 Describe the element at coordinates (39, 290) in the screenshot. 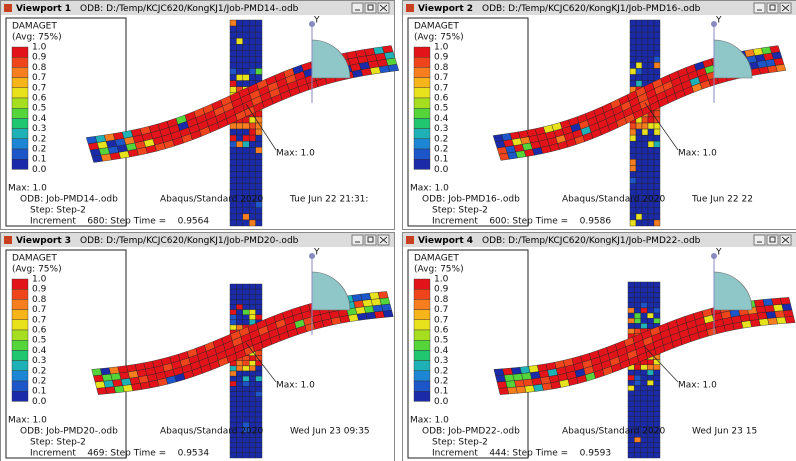

I see `legend-level: 0.9` at that location.